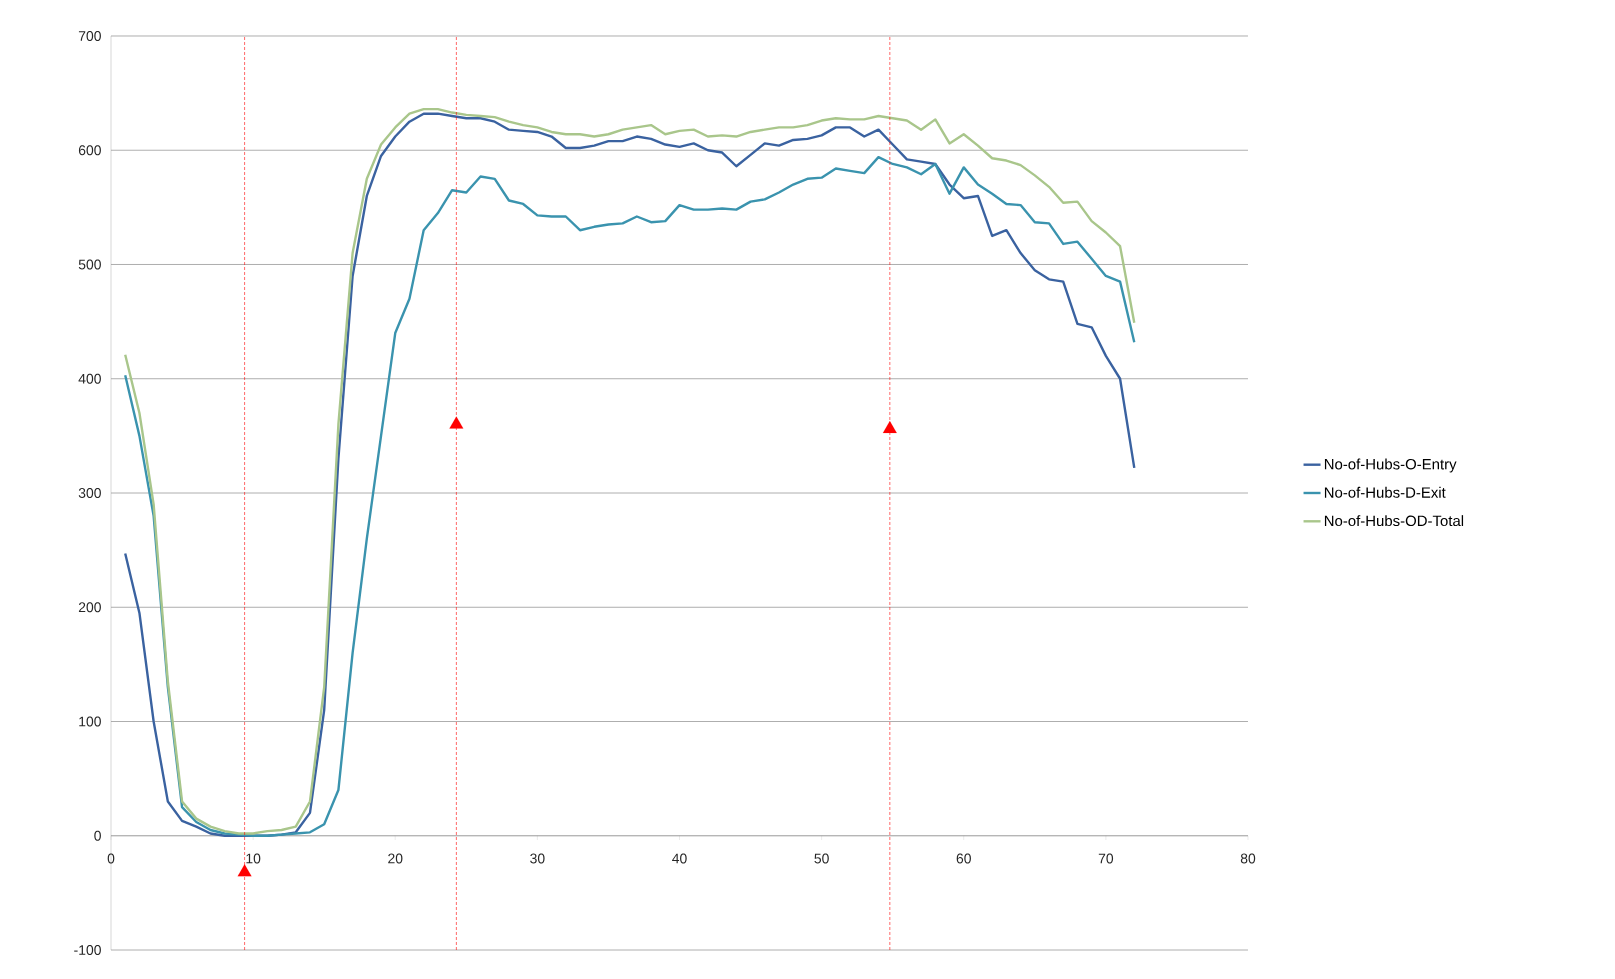 The height and width of the screenshot is (979, 1615). Describe the element at coordinates (89, 150) in the screenshot. I see `y-tick-label: 600` at that location.